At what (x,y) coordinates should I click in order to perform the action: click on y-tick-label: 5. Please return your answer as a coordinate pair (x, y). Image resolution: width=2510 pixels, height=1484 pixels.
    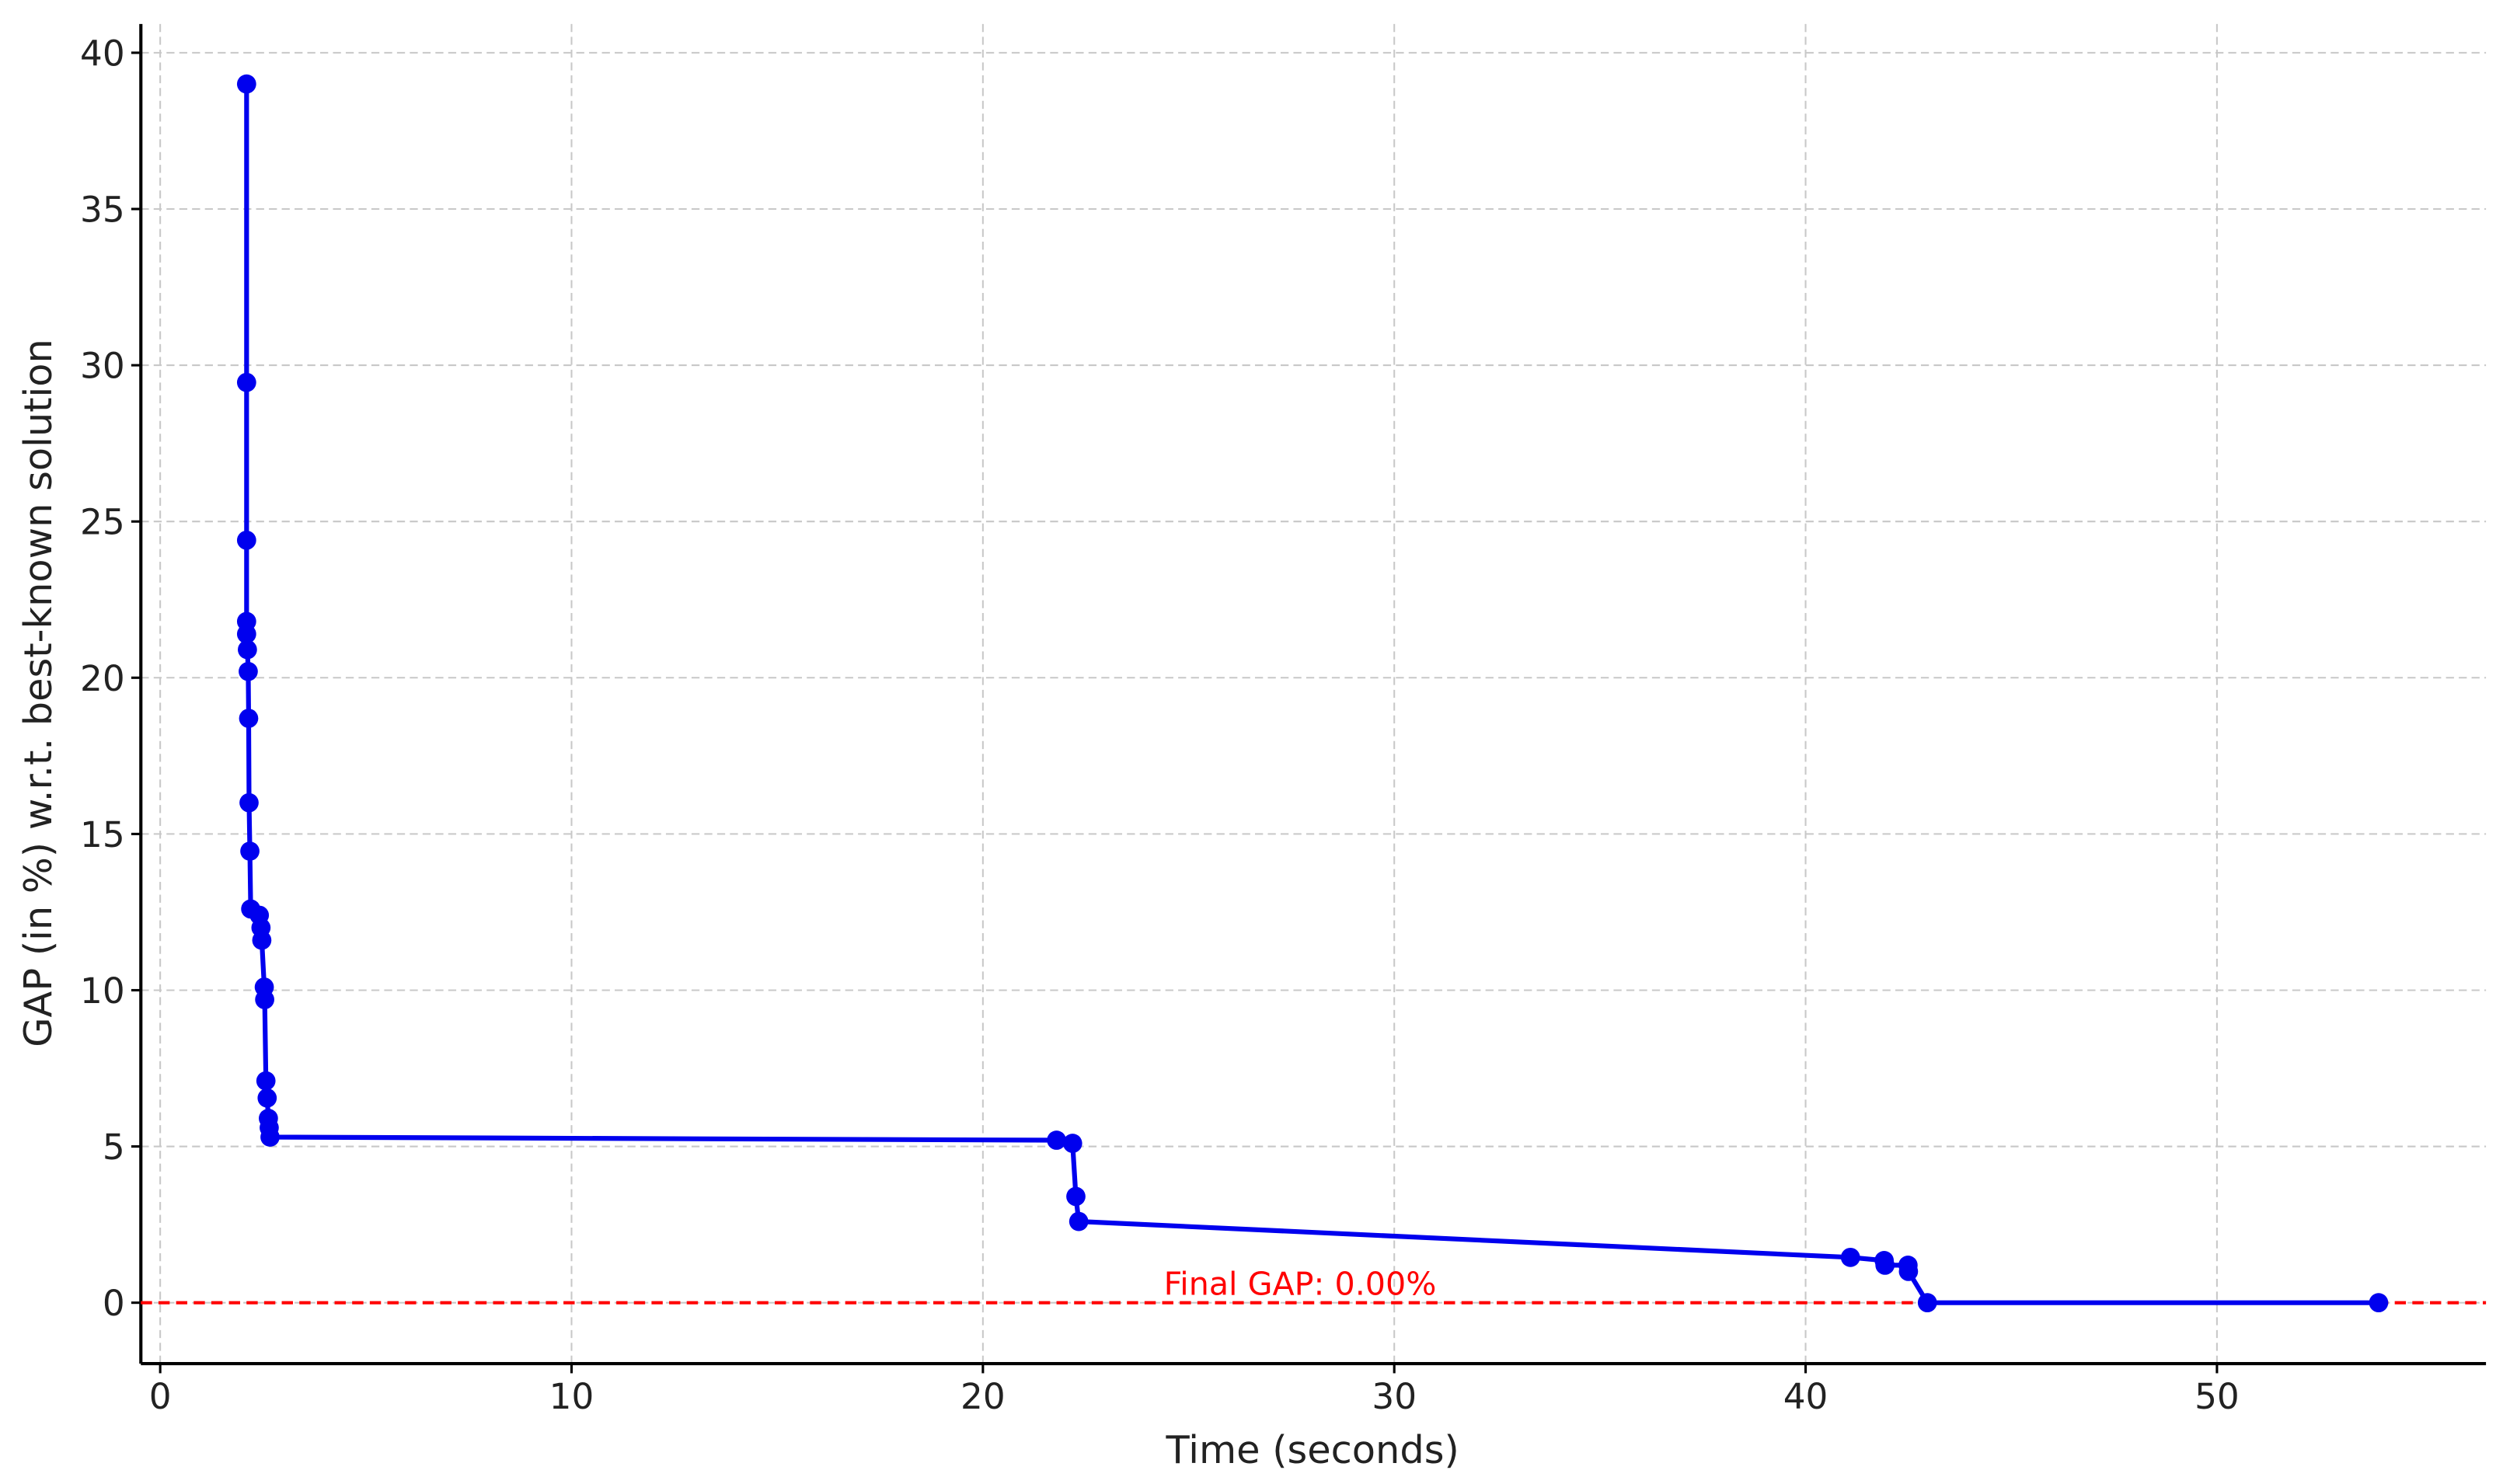
    Looking at the image, I should click on (114, 1147).